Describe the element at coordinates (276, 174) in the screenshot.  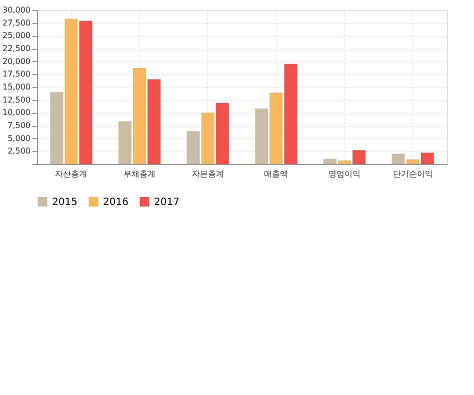
I see `x-tick-label: 매출액` at that location.